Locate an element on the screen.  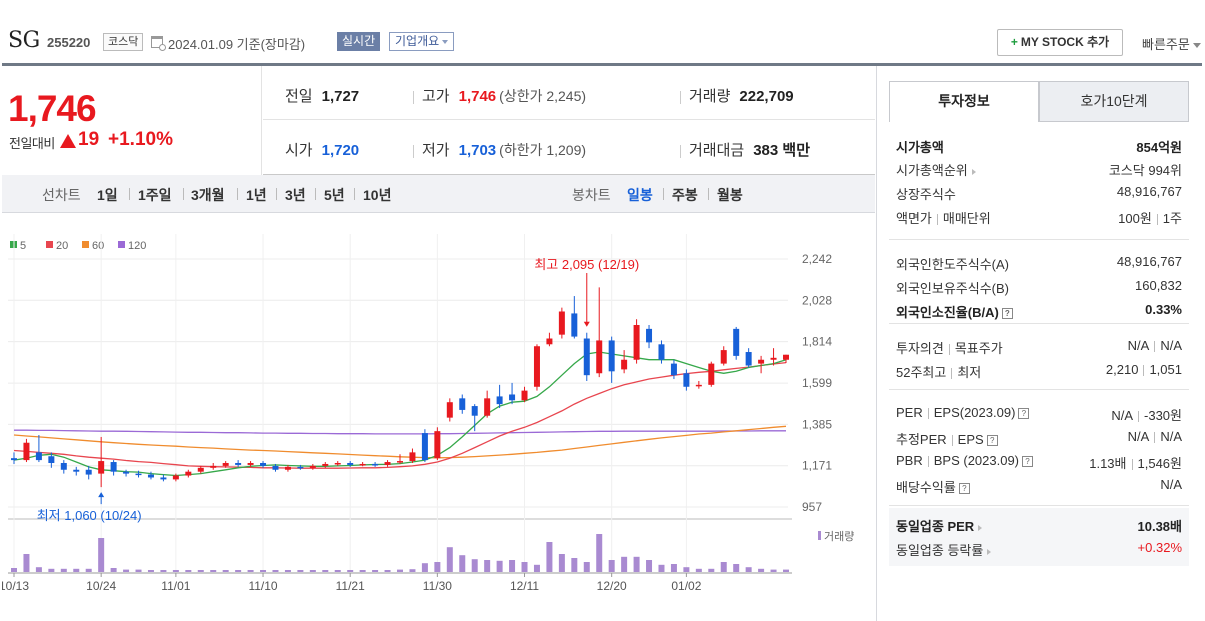
candle-daily: 일봉 is located at coordinates (640, 195).